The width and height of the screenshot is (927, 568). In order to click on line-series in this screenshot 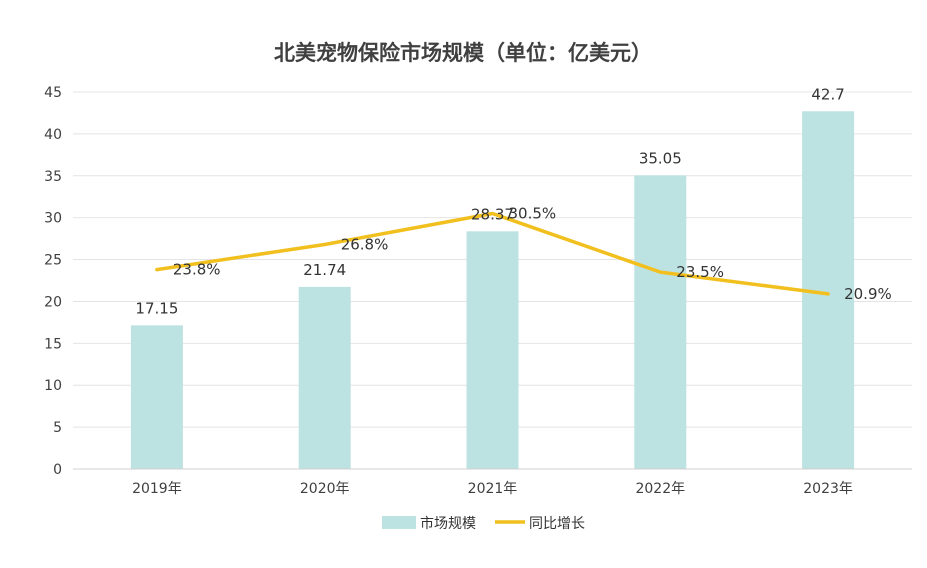, I will do `click(492, 253)`.